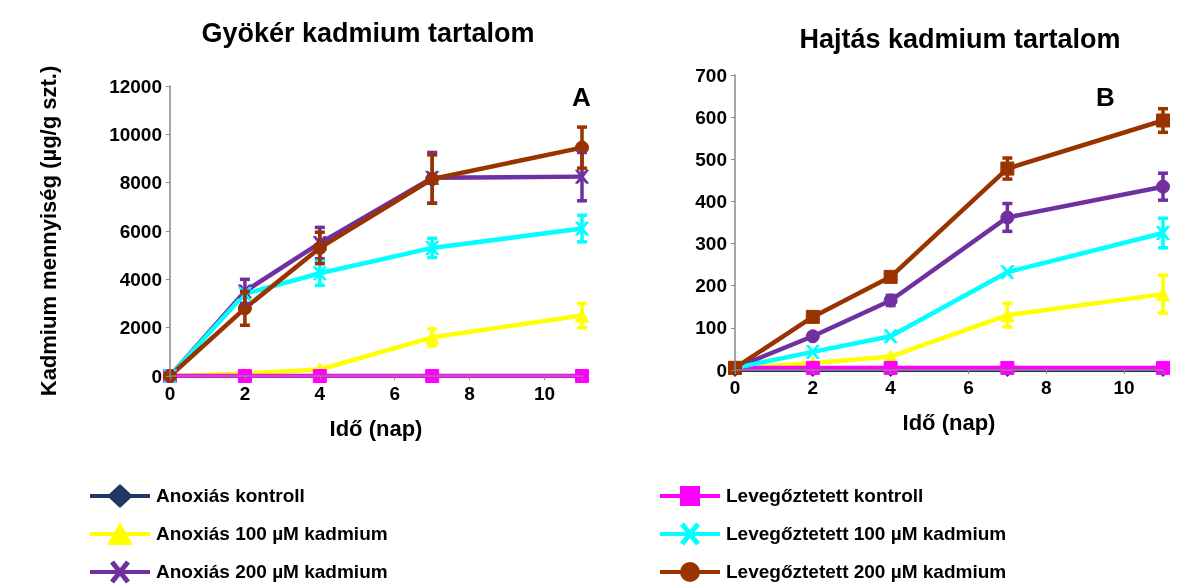  Describe the element at coordinates (368, 32) in the screenshot. I see `chart-title: Gyökér kadmium tartalom` at that location.